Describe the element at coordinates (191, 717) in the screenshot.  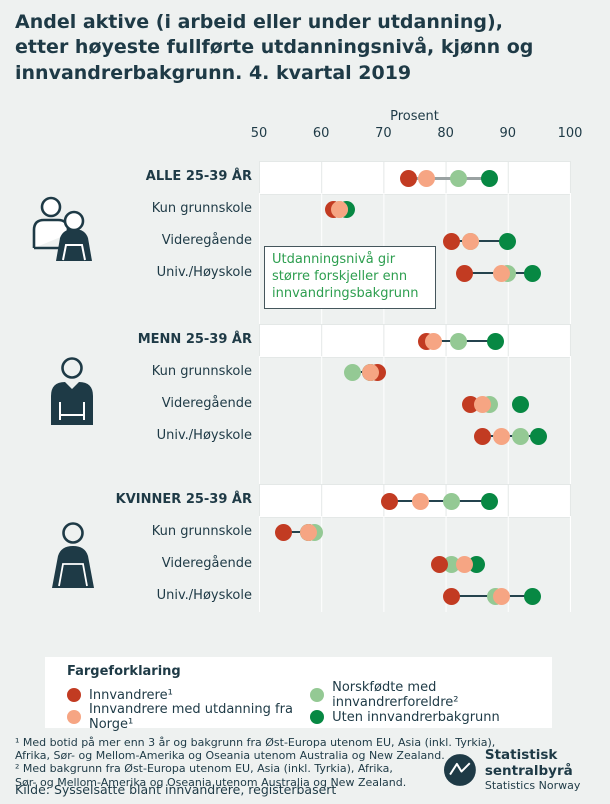
I see `legend-label: Innvandrere med utdanning fra Norge¹` at that location.